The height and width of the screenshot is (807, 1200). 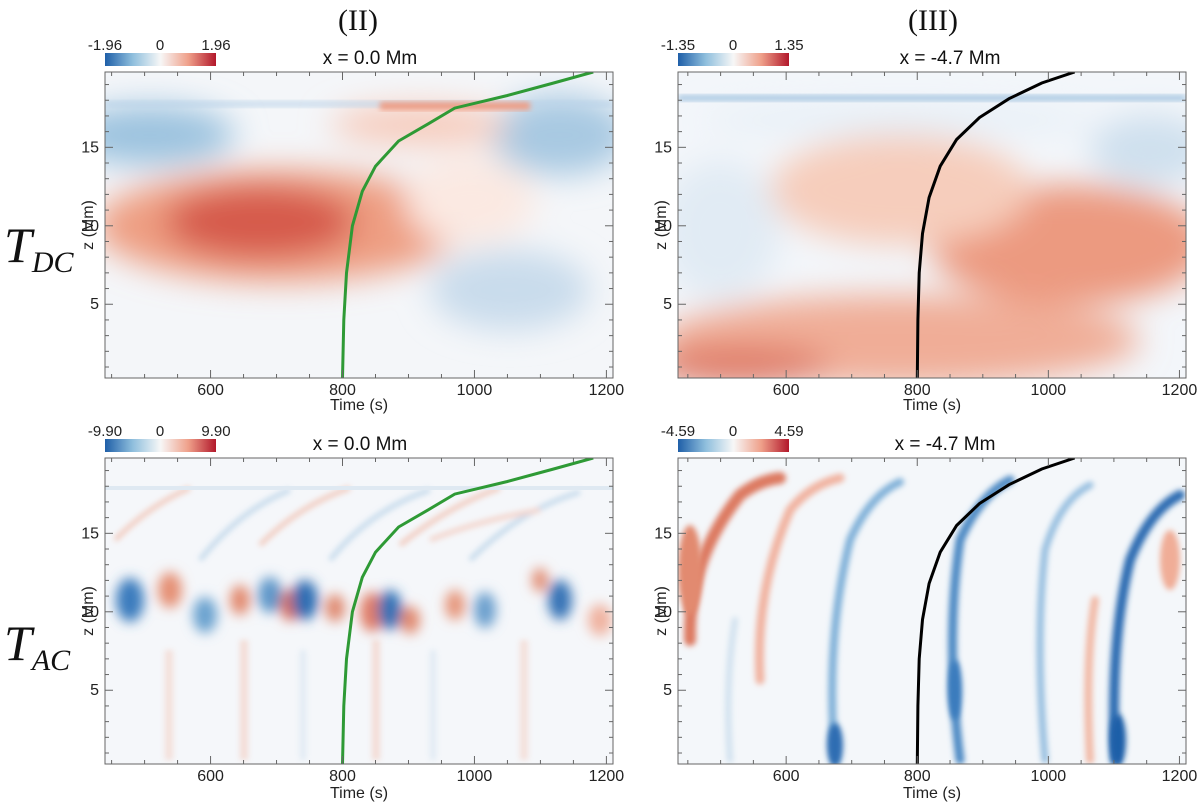 What do you see at coordinates (105, 431) in the screenshot?
I see `colorbar-min-label: -9.90` at bounding box center [105, 431].